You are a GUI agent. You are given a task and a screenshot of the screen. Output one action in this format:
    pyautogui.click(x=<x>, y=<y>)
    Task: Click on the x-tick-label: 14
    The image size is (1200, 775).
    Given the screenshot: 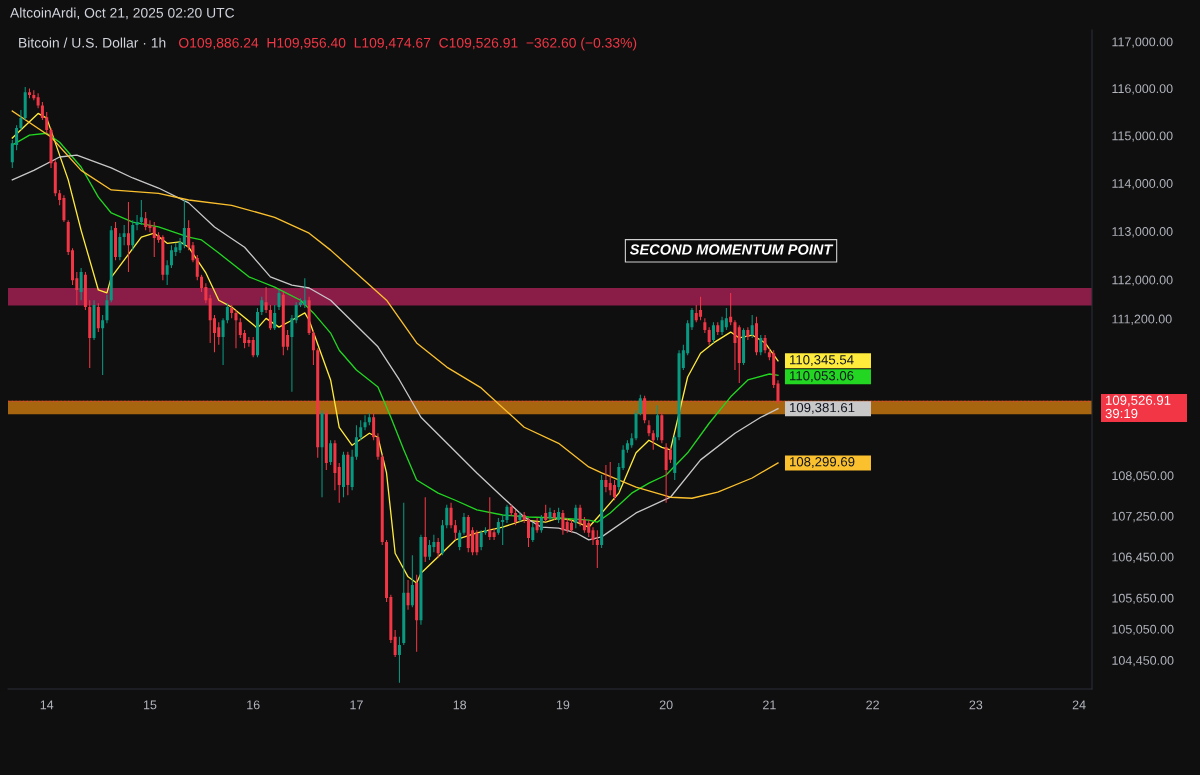 What is the action you would take?
    pyautogui.click(x=47, y=705)
    